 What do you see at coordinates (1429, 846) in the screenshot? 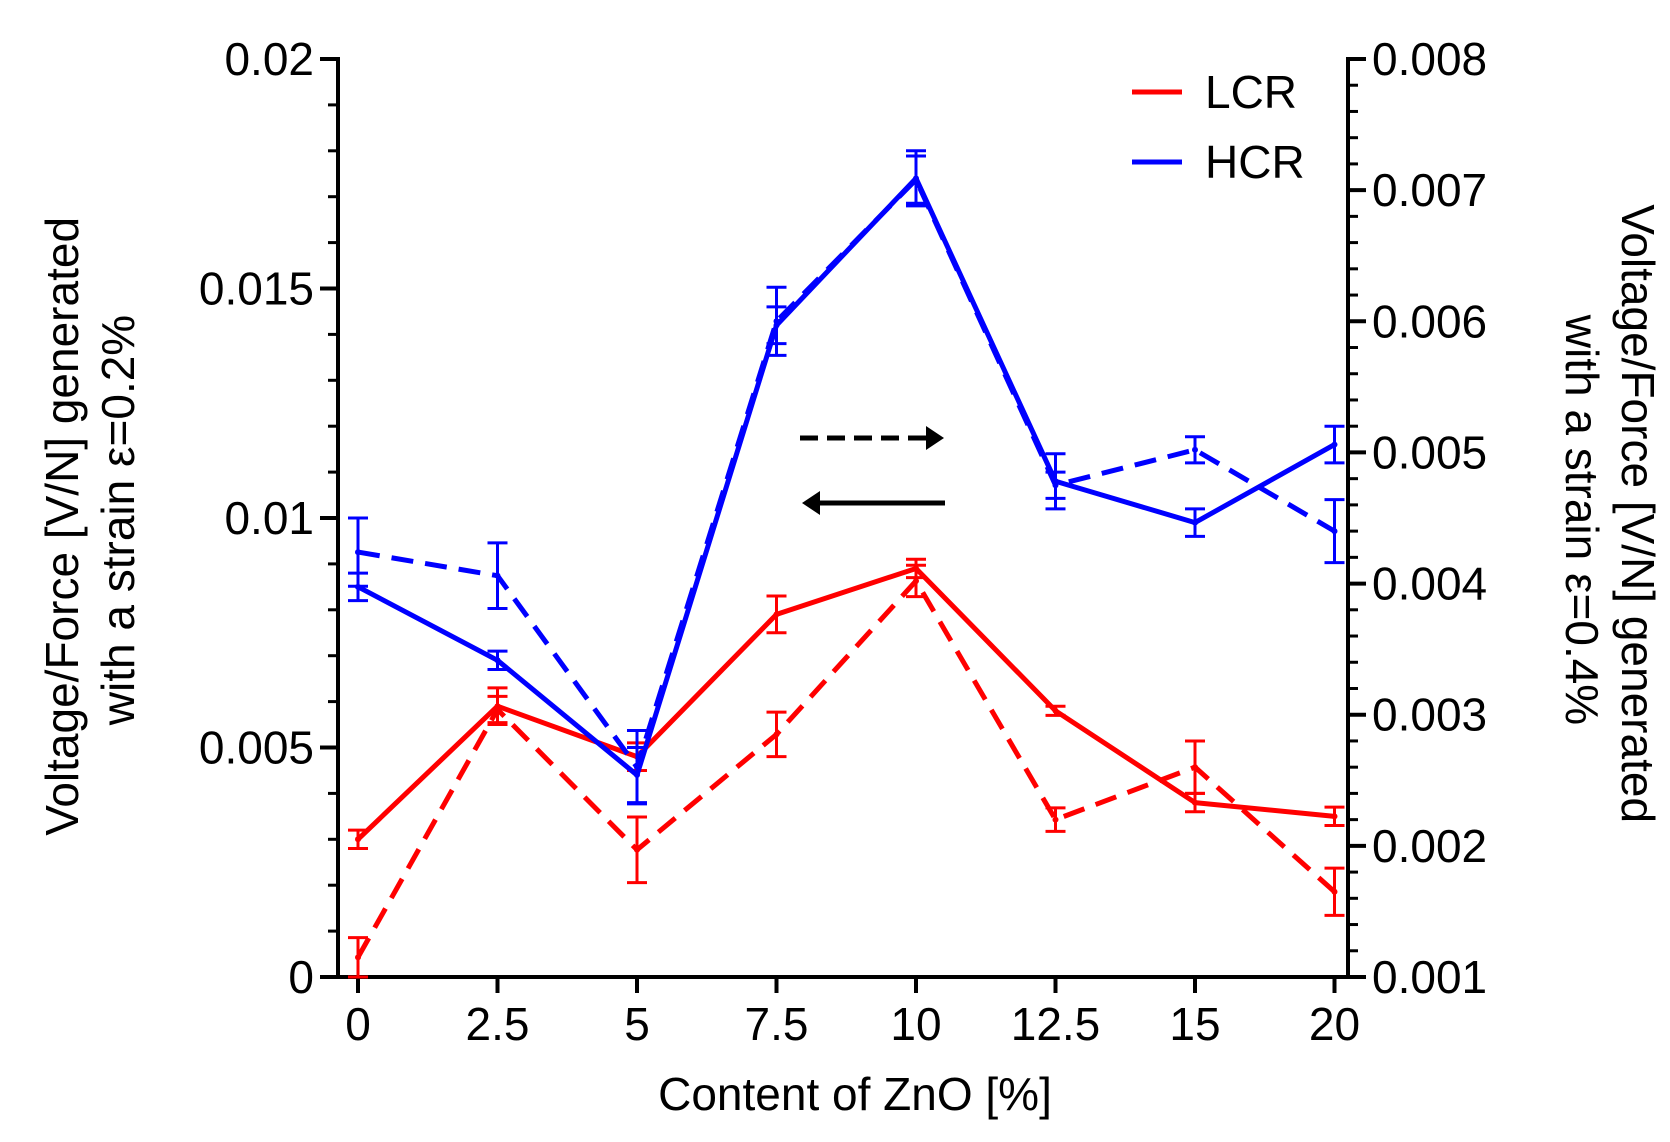
I see `right-tick-label: 0.002` at bounding box center [1429, 846].